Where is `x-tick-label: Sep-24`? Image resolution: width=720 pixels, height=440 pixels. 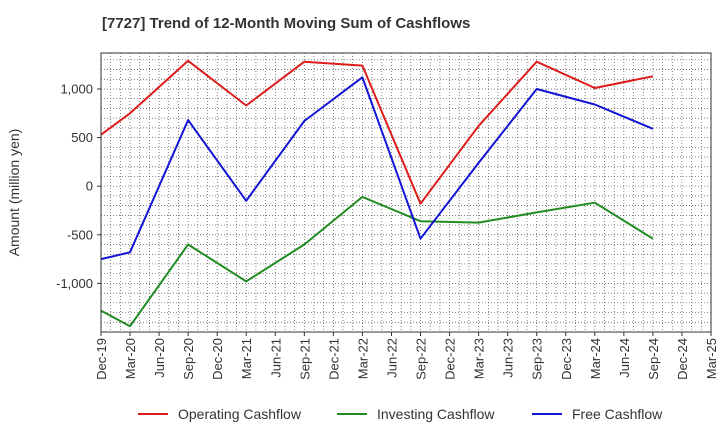
x-tick-label: Sep-24 is located at coordinates (653, 359).